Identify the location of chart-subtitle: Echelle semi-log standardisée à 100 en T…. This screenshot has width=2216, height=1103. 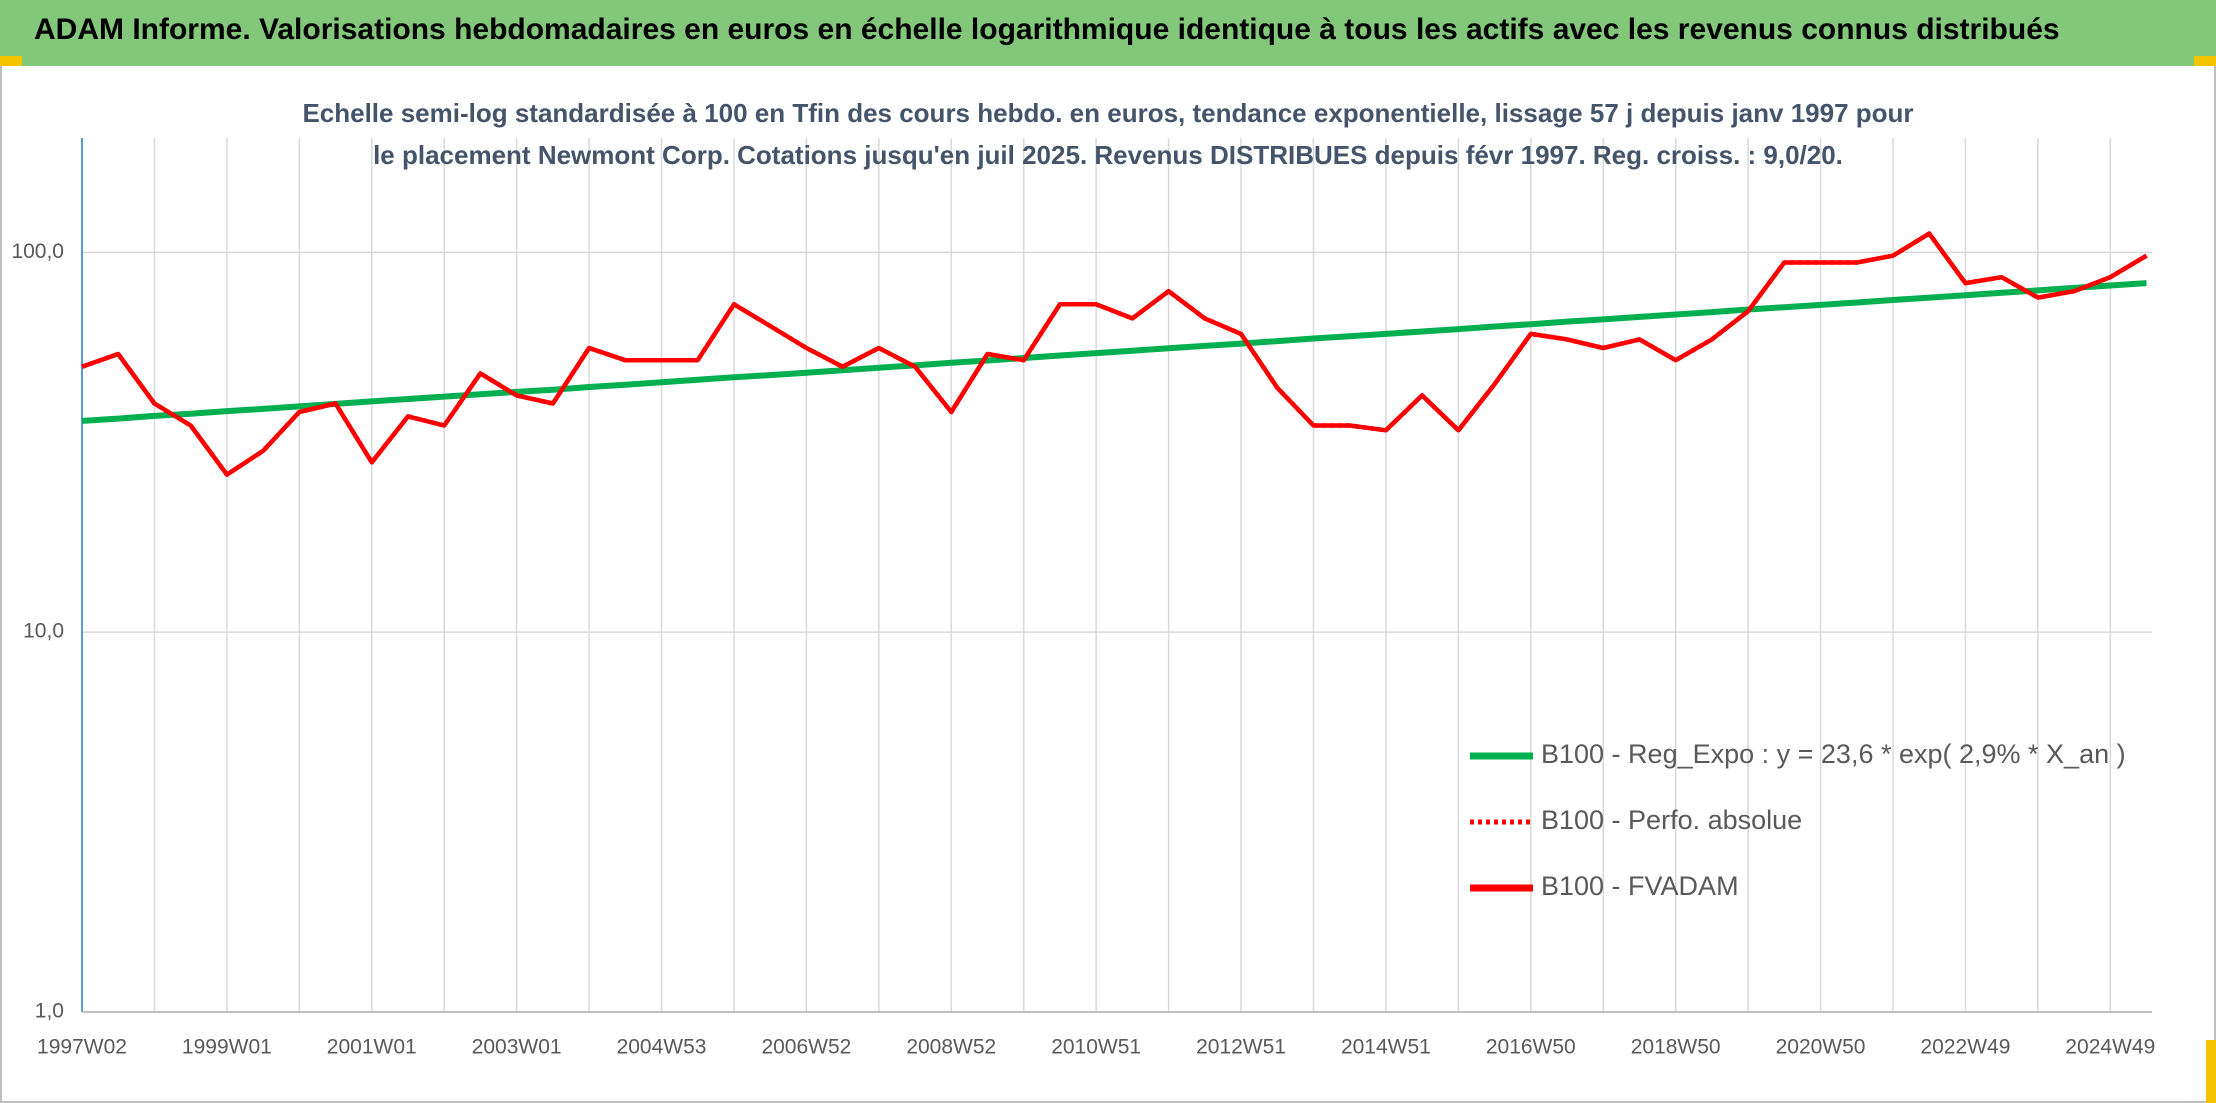
(1108, 134).